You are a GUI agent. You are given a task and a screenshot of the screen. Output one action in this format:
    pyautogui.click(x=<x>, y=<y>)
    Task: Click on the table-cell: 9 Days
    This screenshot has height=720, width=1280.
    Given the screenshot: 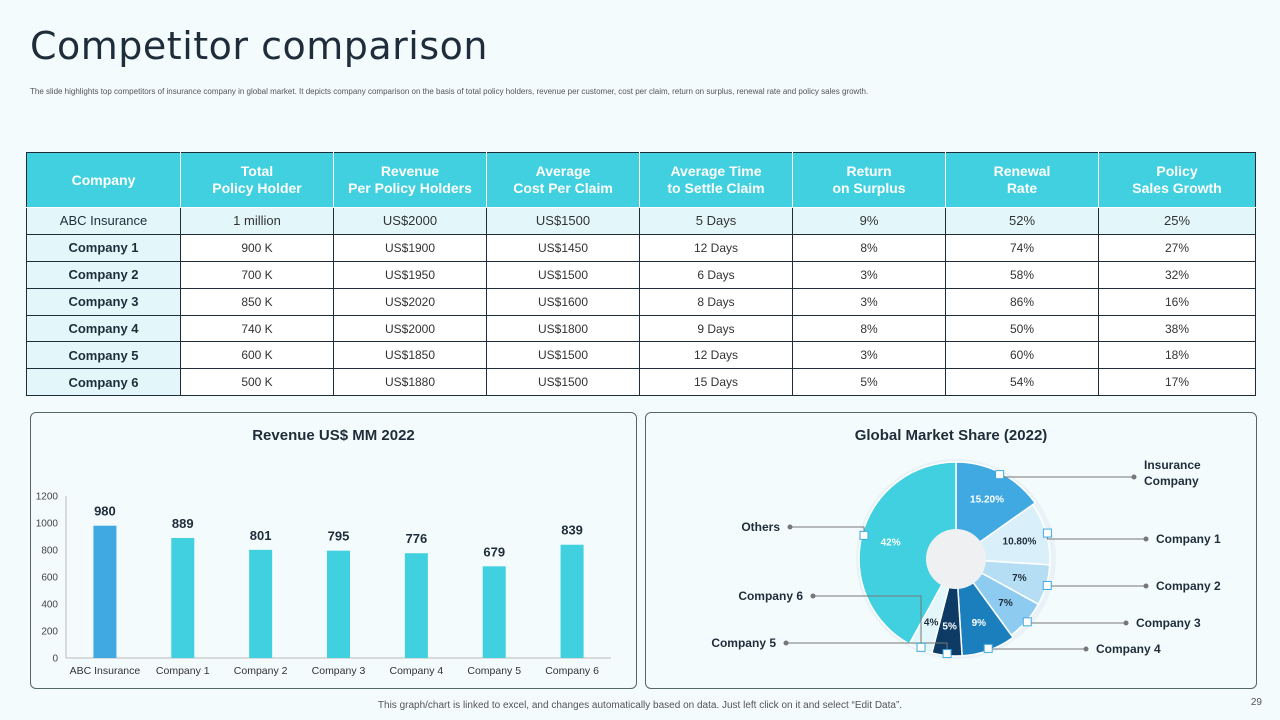 What is the action you would take?
    pyautogui.click(x=716, y=328)
    